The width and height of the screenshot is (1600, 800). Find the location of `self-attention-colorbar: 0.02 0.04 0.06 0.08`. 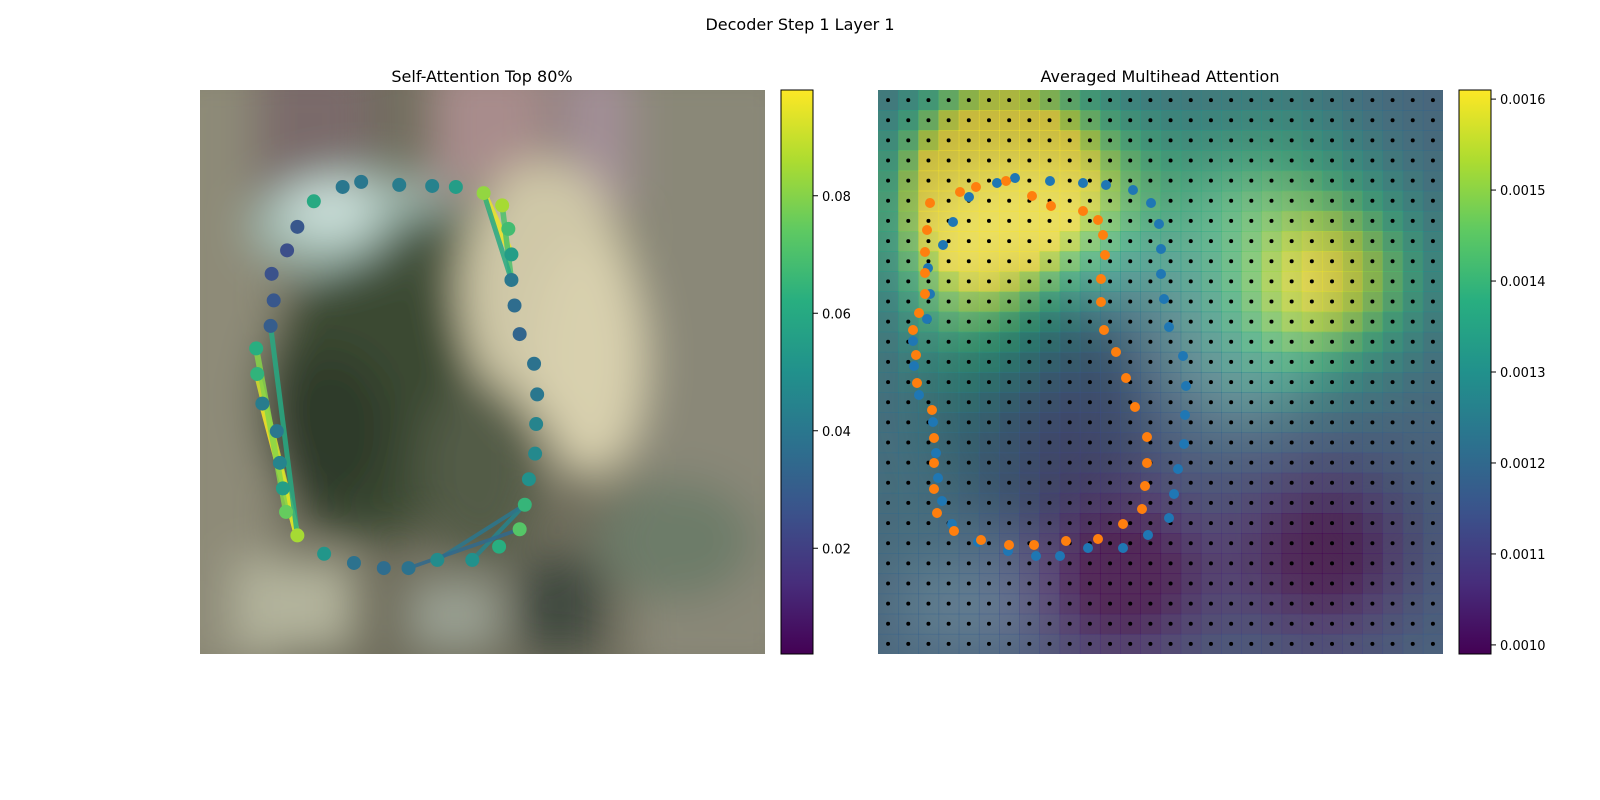

self-attention-colorbar: 0.02 0.04 0.06 0.08 is located at coordinates (815, 372).